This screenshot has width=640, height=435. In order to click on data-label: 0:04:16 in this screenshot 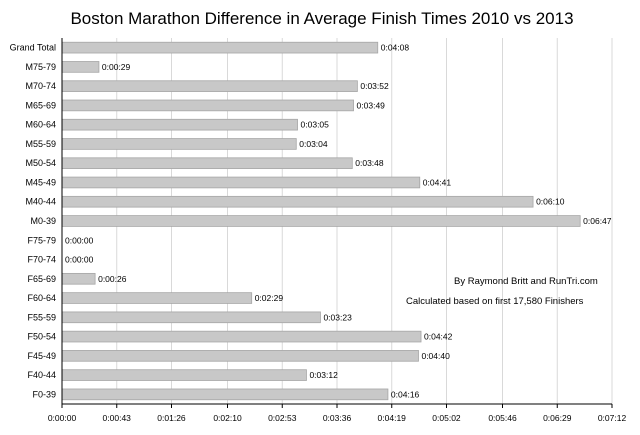, I will do `click(405, 394)`.